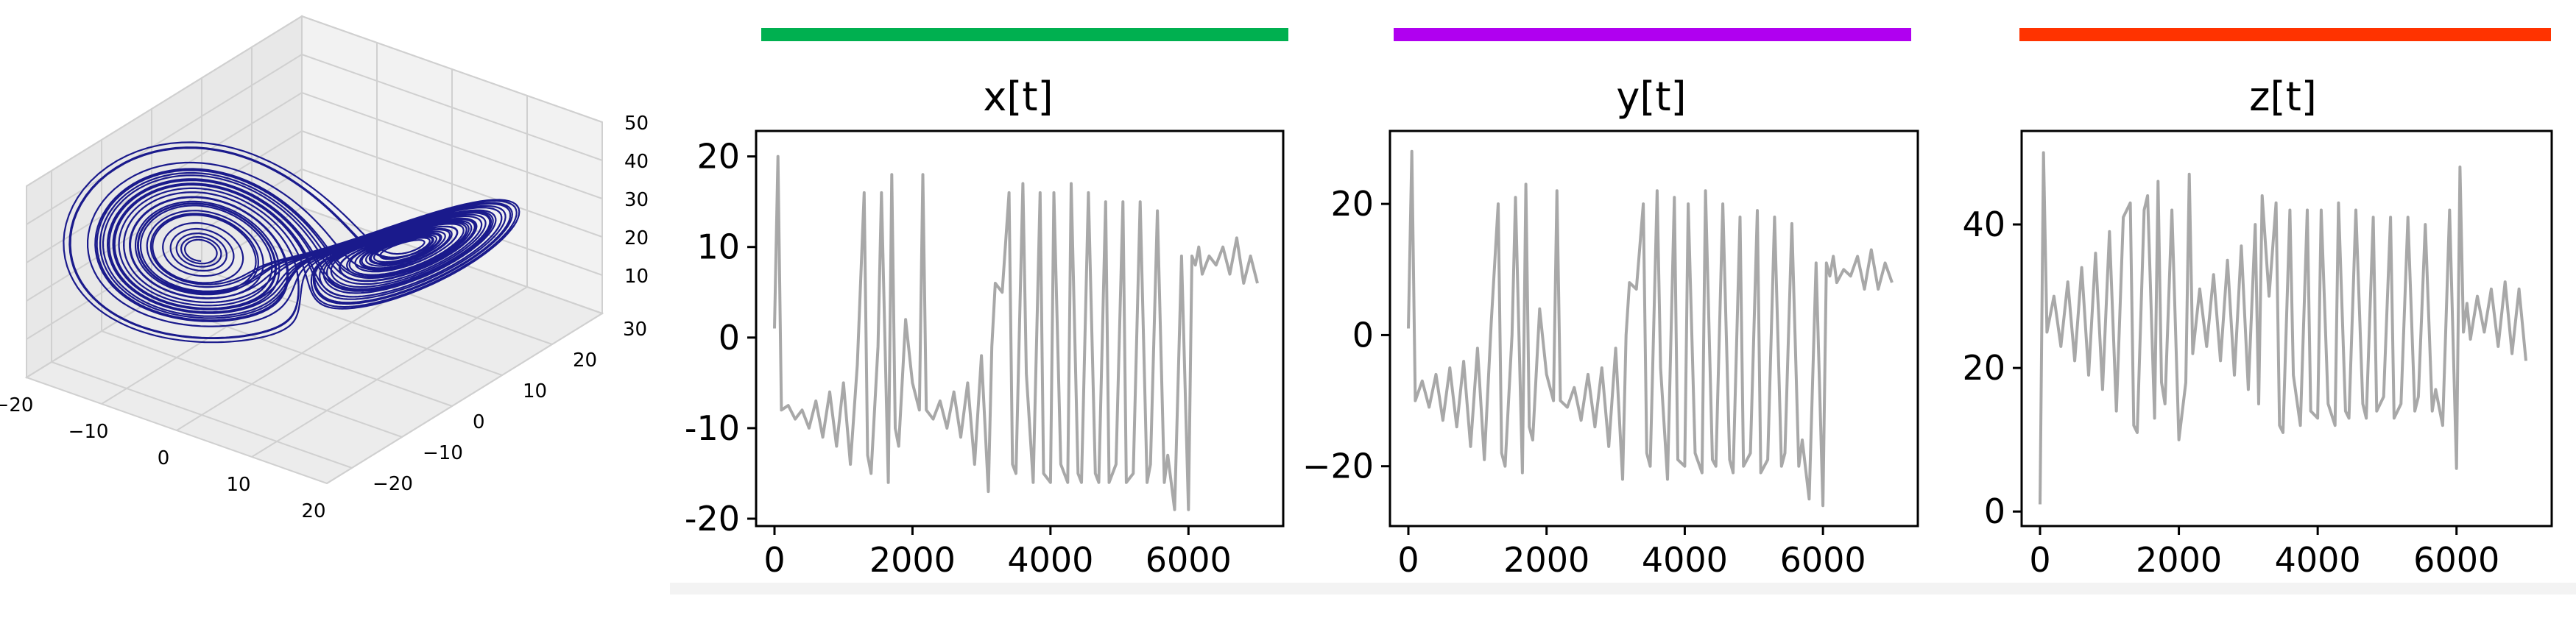 The height and width of the screenshot is (632, 2576). Describe the element at coordinates (636, 277) in the screenshot. I see `z-tick-label: 10` at that location.